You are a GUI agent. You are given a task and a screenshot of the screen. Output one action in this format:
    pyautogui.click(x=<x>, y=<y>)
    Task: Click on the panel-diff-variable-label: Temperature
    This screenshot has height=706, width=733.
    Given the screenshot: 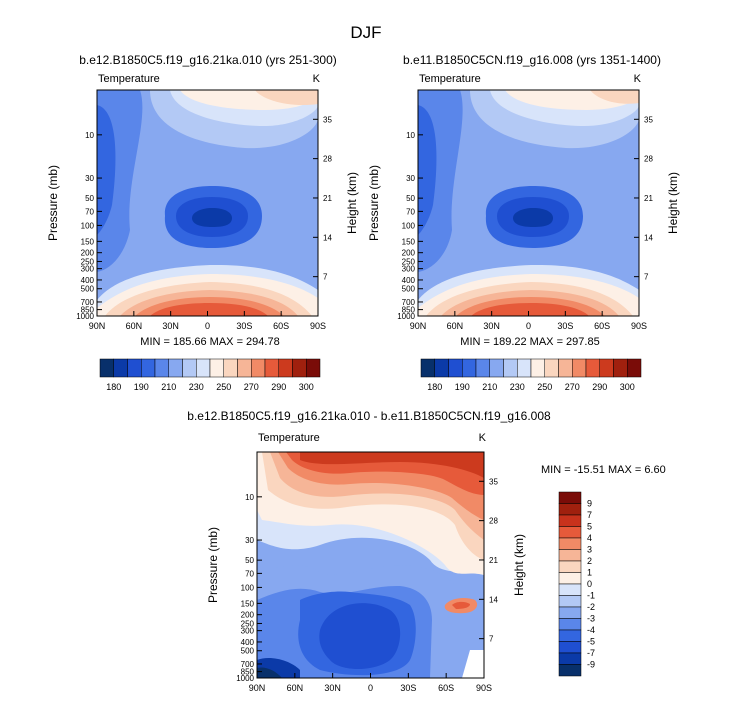 What is the action you would take?
    pyautogui.click(x=289, y=438)
    